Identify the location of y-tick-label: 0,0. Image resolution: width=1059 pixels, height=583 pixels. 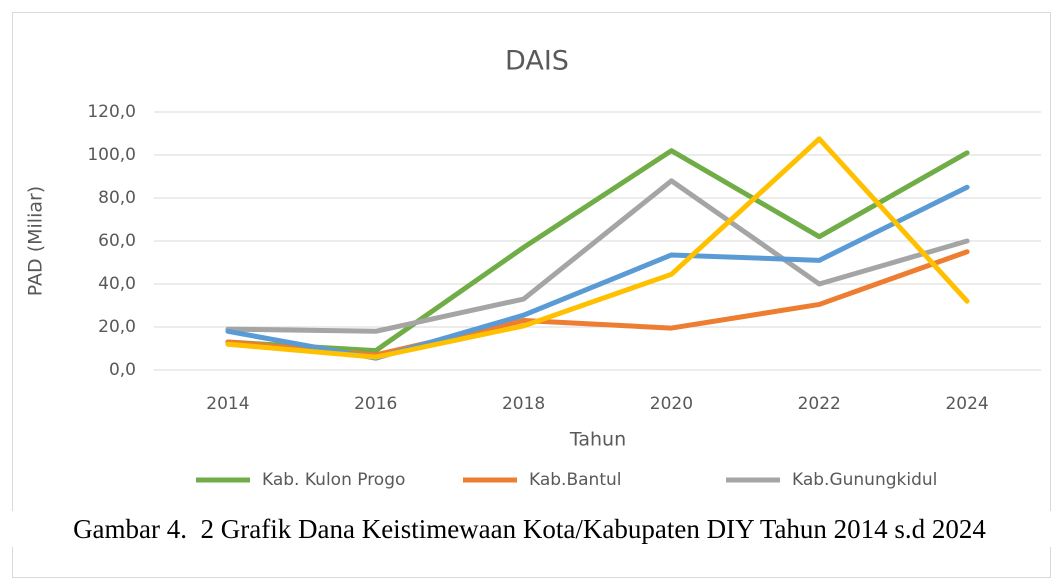
(122, 370).